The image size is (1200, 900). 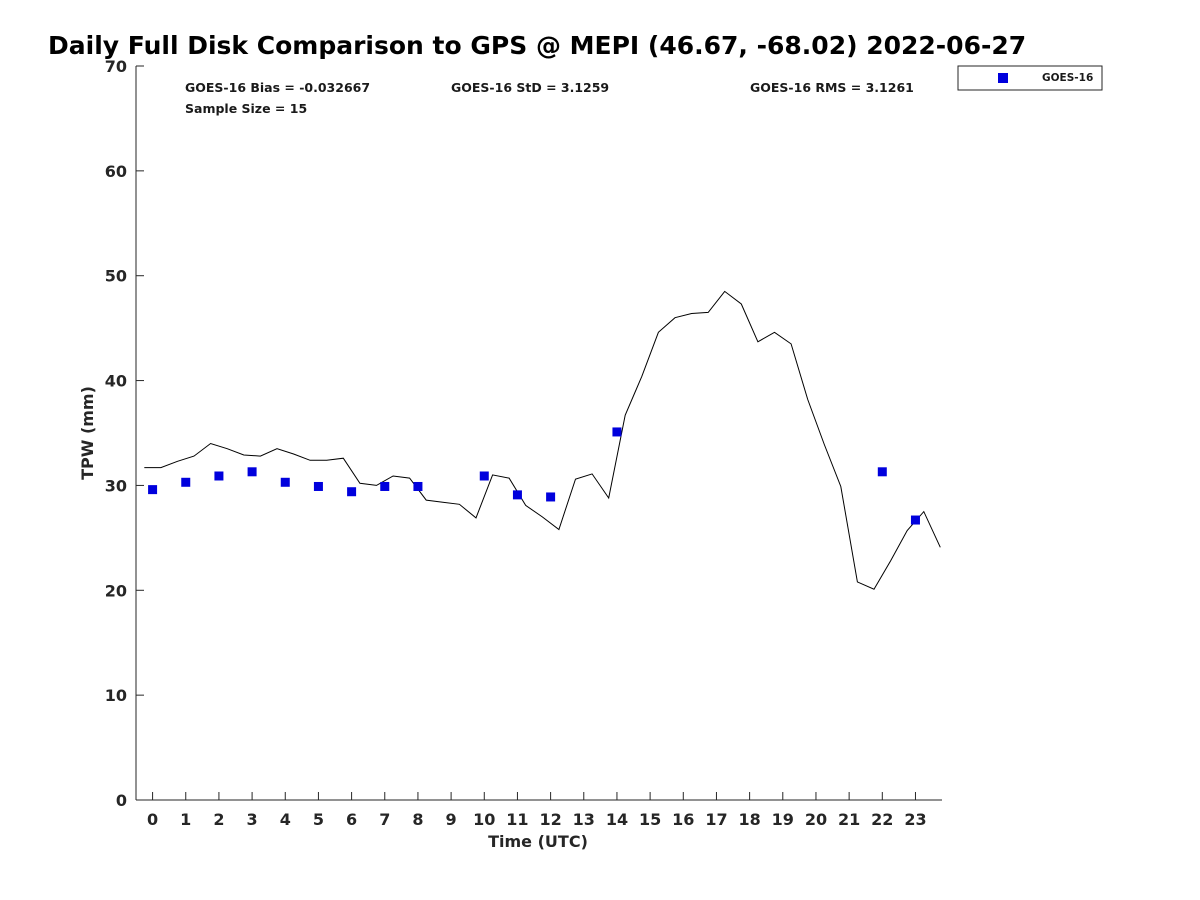 I want to click on stat-std: GOES-16 StD = 3.1259, so click(x=530, y=87).